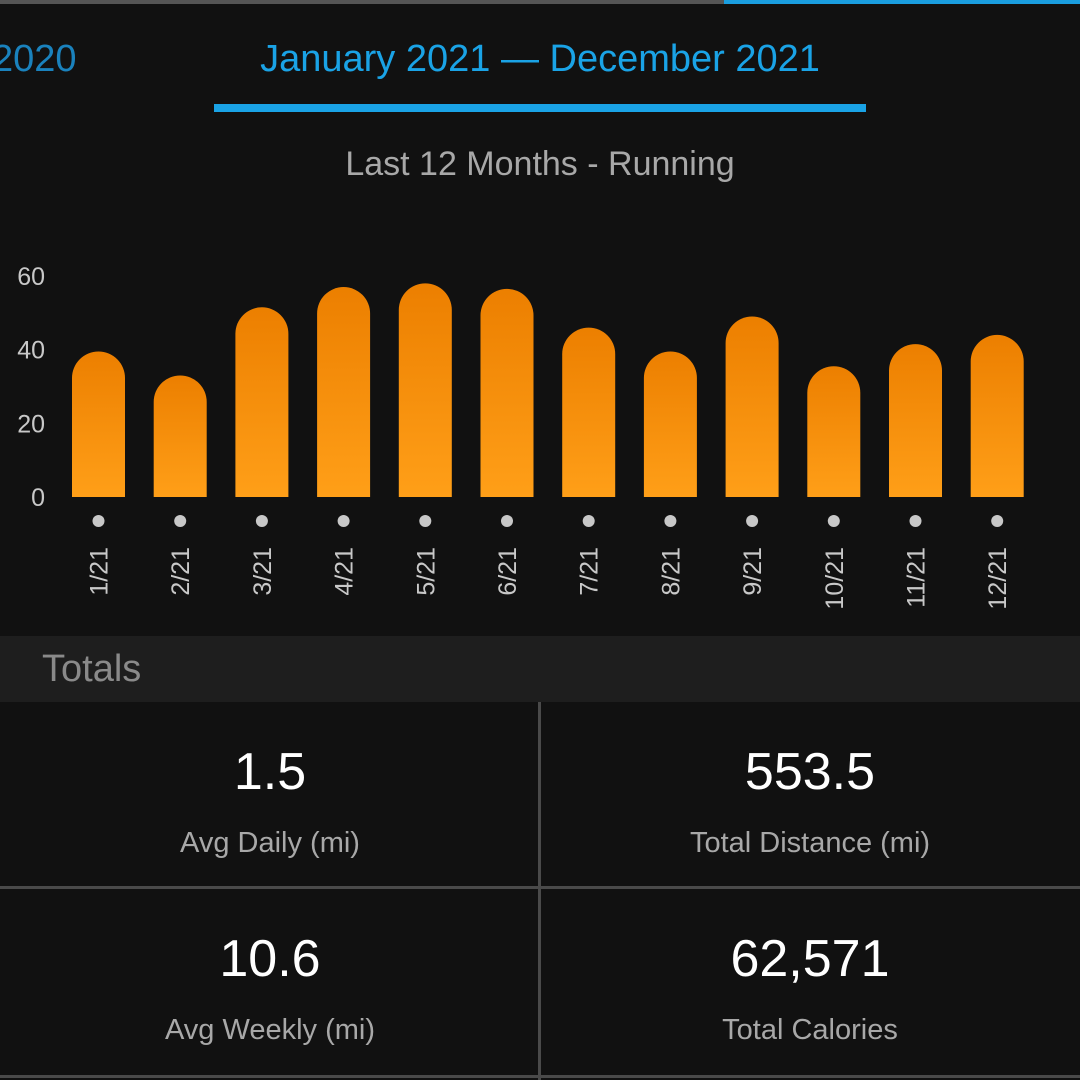 The image size is (1080, 1080). What do you see at coordinates (270, 772) in the screenshot?
I see `stat-value: 1.5` at bounding box center [270, 772].